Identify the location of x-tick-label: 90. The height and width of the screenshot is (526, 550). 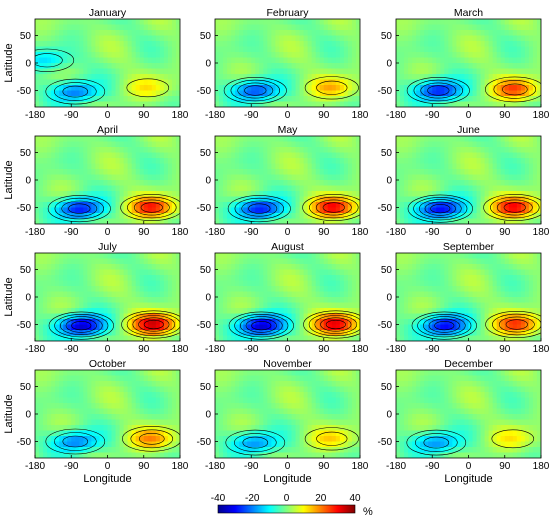
(144, 115).